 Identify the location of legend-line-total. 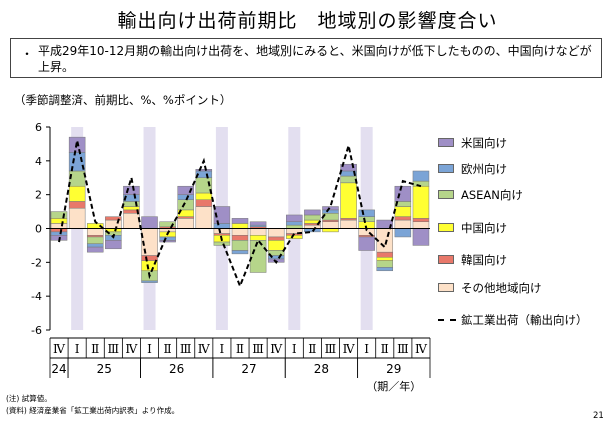
(447, 320).